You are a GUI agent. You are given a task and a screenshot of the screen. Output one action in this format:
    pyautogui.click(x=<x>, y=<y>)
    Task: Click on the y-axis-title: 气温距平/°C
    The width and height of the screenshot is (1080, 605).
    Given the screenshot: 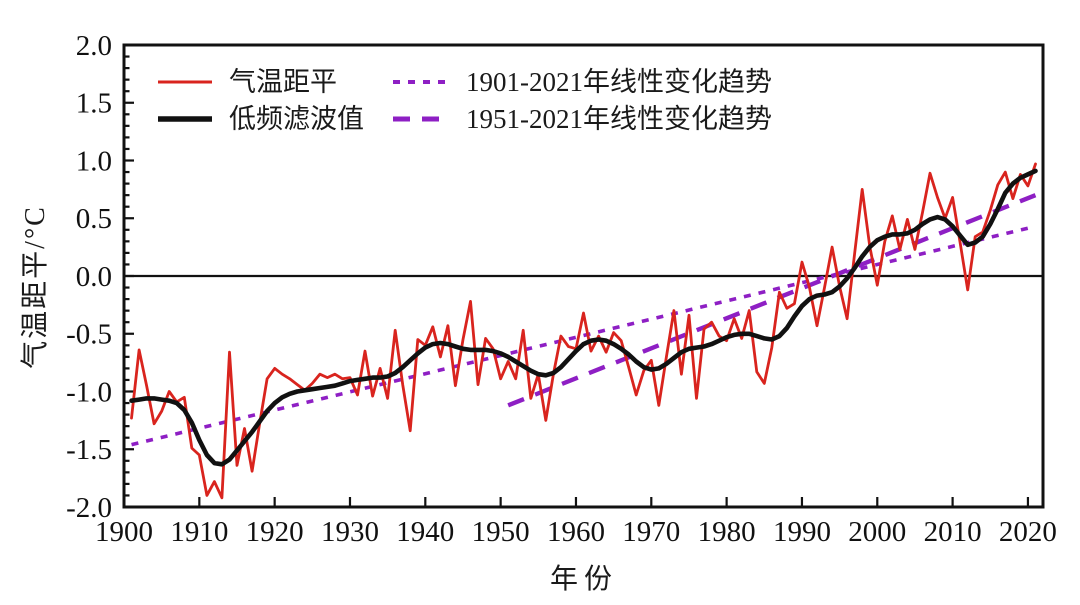 What is the action you would take?
    pyautogui.click(x=35, y=287)
    